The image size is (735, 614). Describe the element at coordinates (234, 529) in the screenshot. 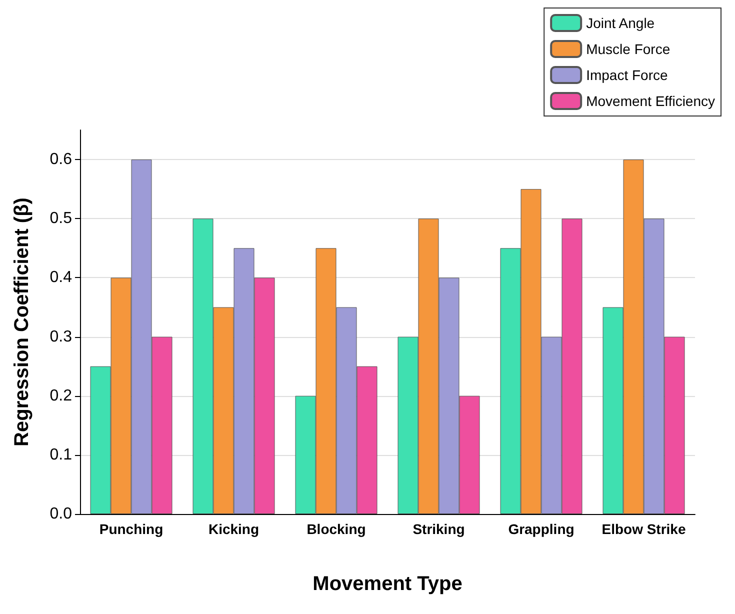

I see `x-tick-label: Kicking` at that location.